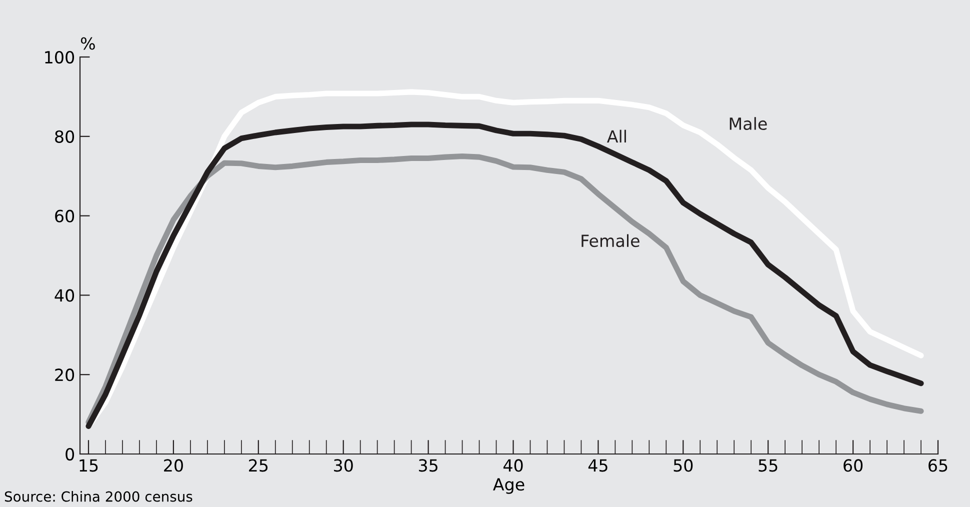 This screenshot has height=507, width=970. Describe the element at coordinates (598, 465) in the screenshot. I see `x-tick-label: 45` at that location.